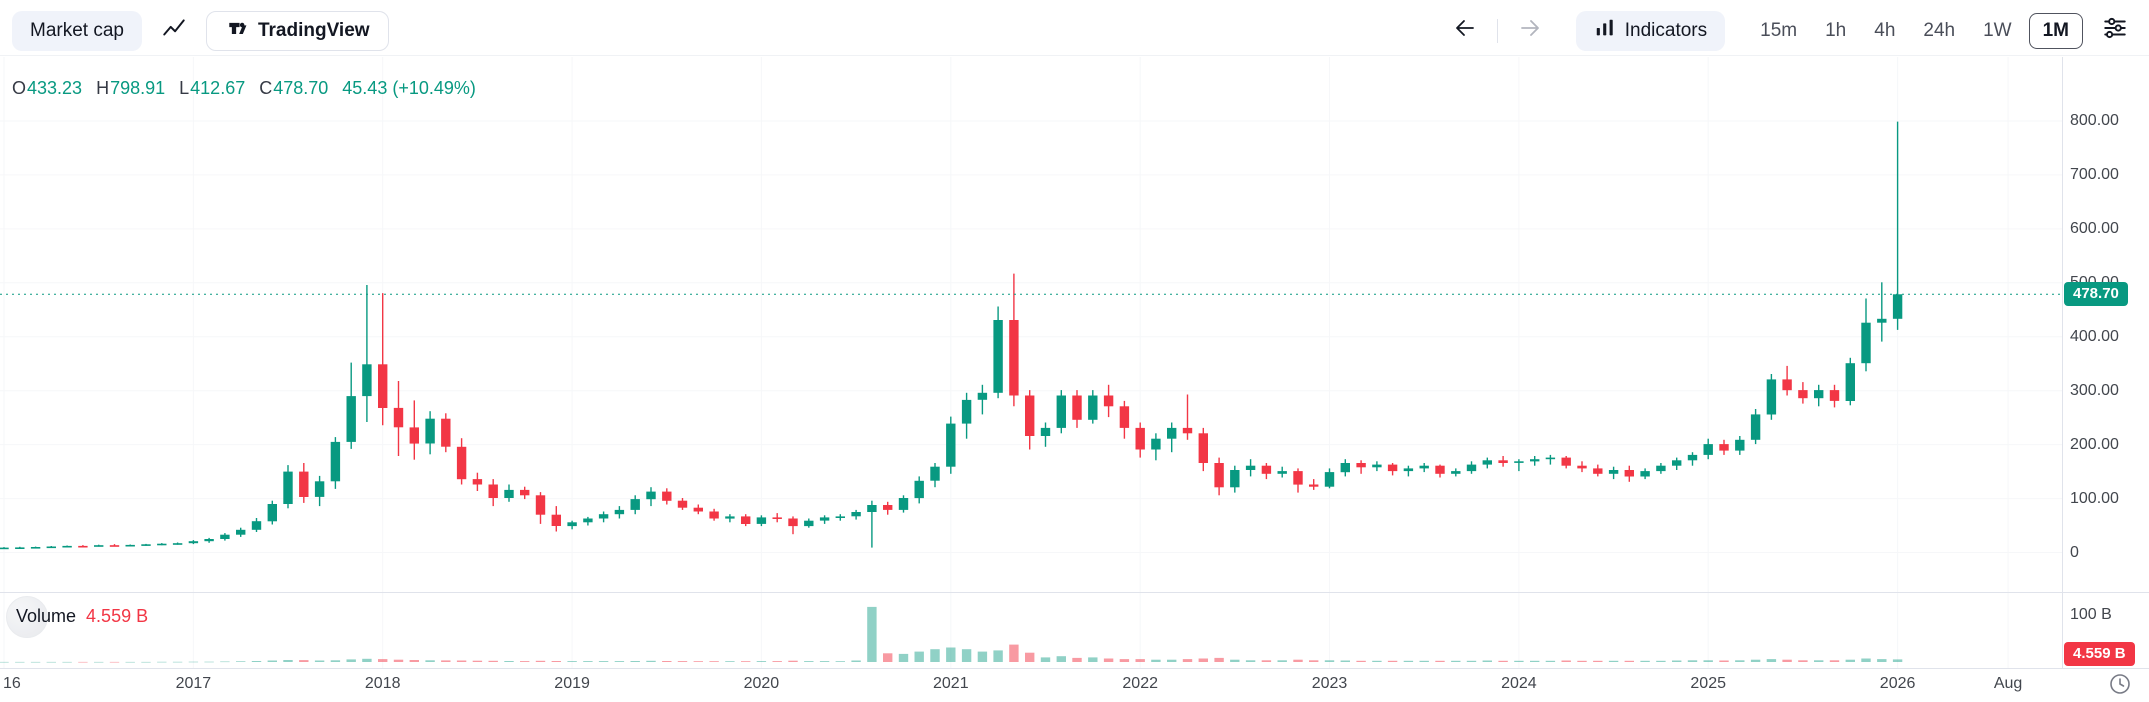 The height and width of the screenshot is (702, 2149). I want to click on legend-high-value: 798.91, so click(138, 88).